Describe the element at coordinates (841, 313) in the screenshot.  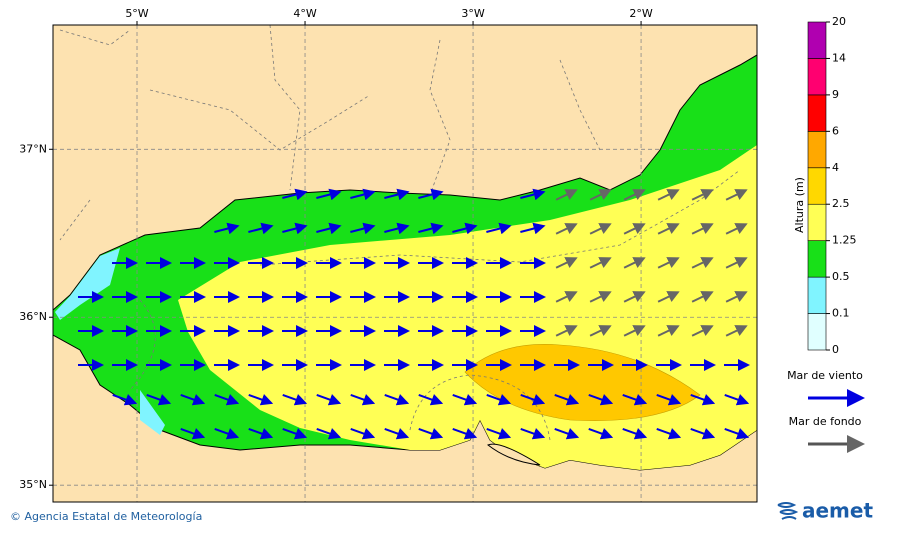
I see `colorbar-label: 0.1` at that location.